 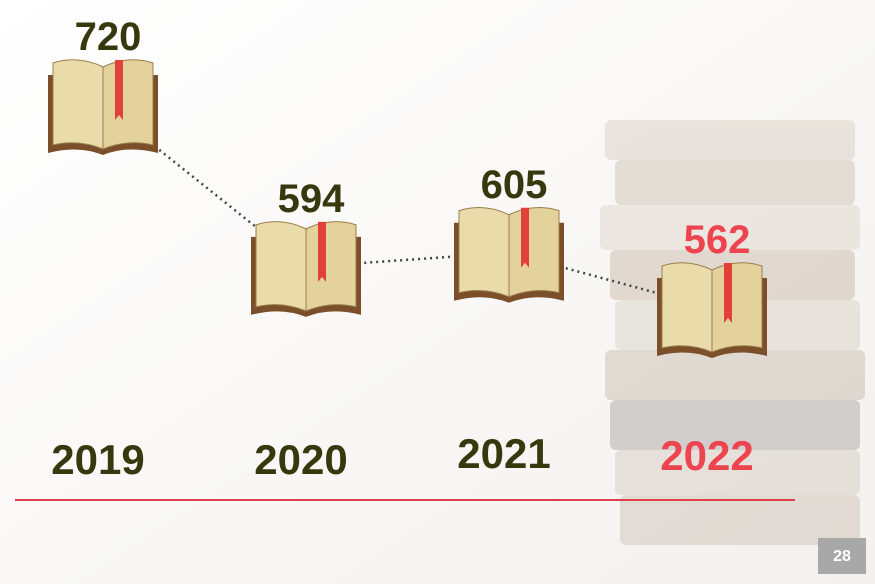 What do you see at coordinates (108, 37) in the screenshot?
I see `value-label: 720` at bounding box center [108, 37].